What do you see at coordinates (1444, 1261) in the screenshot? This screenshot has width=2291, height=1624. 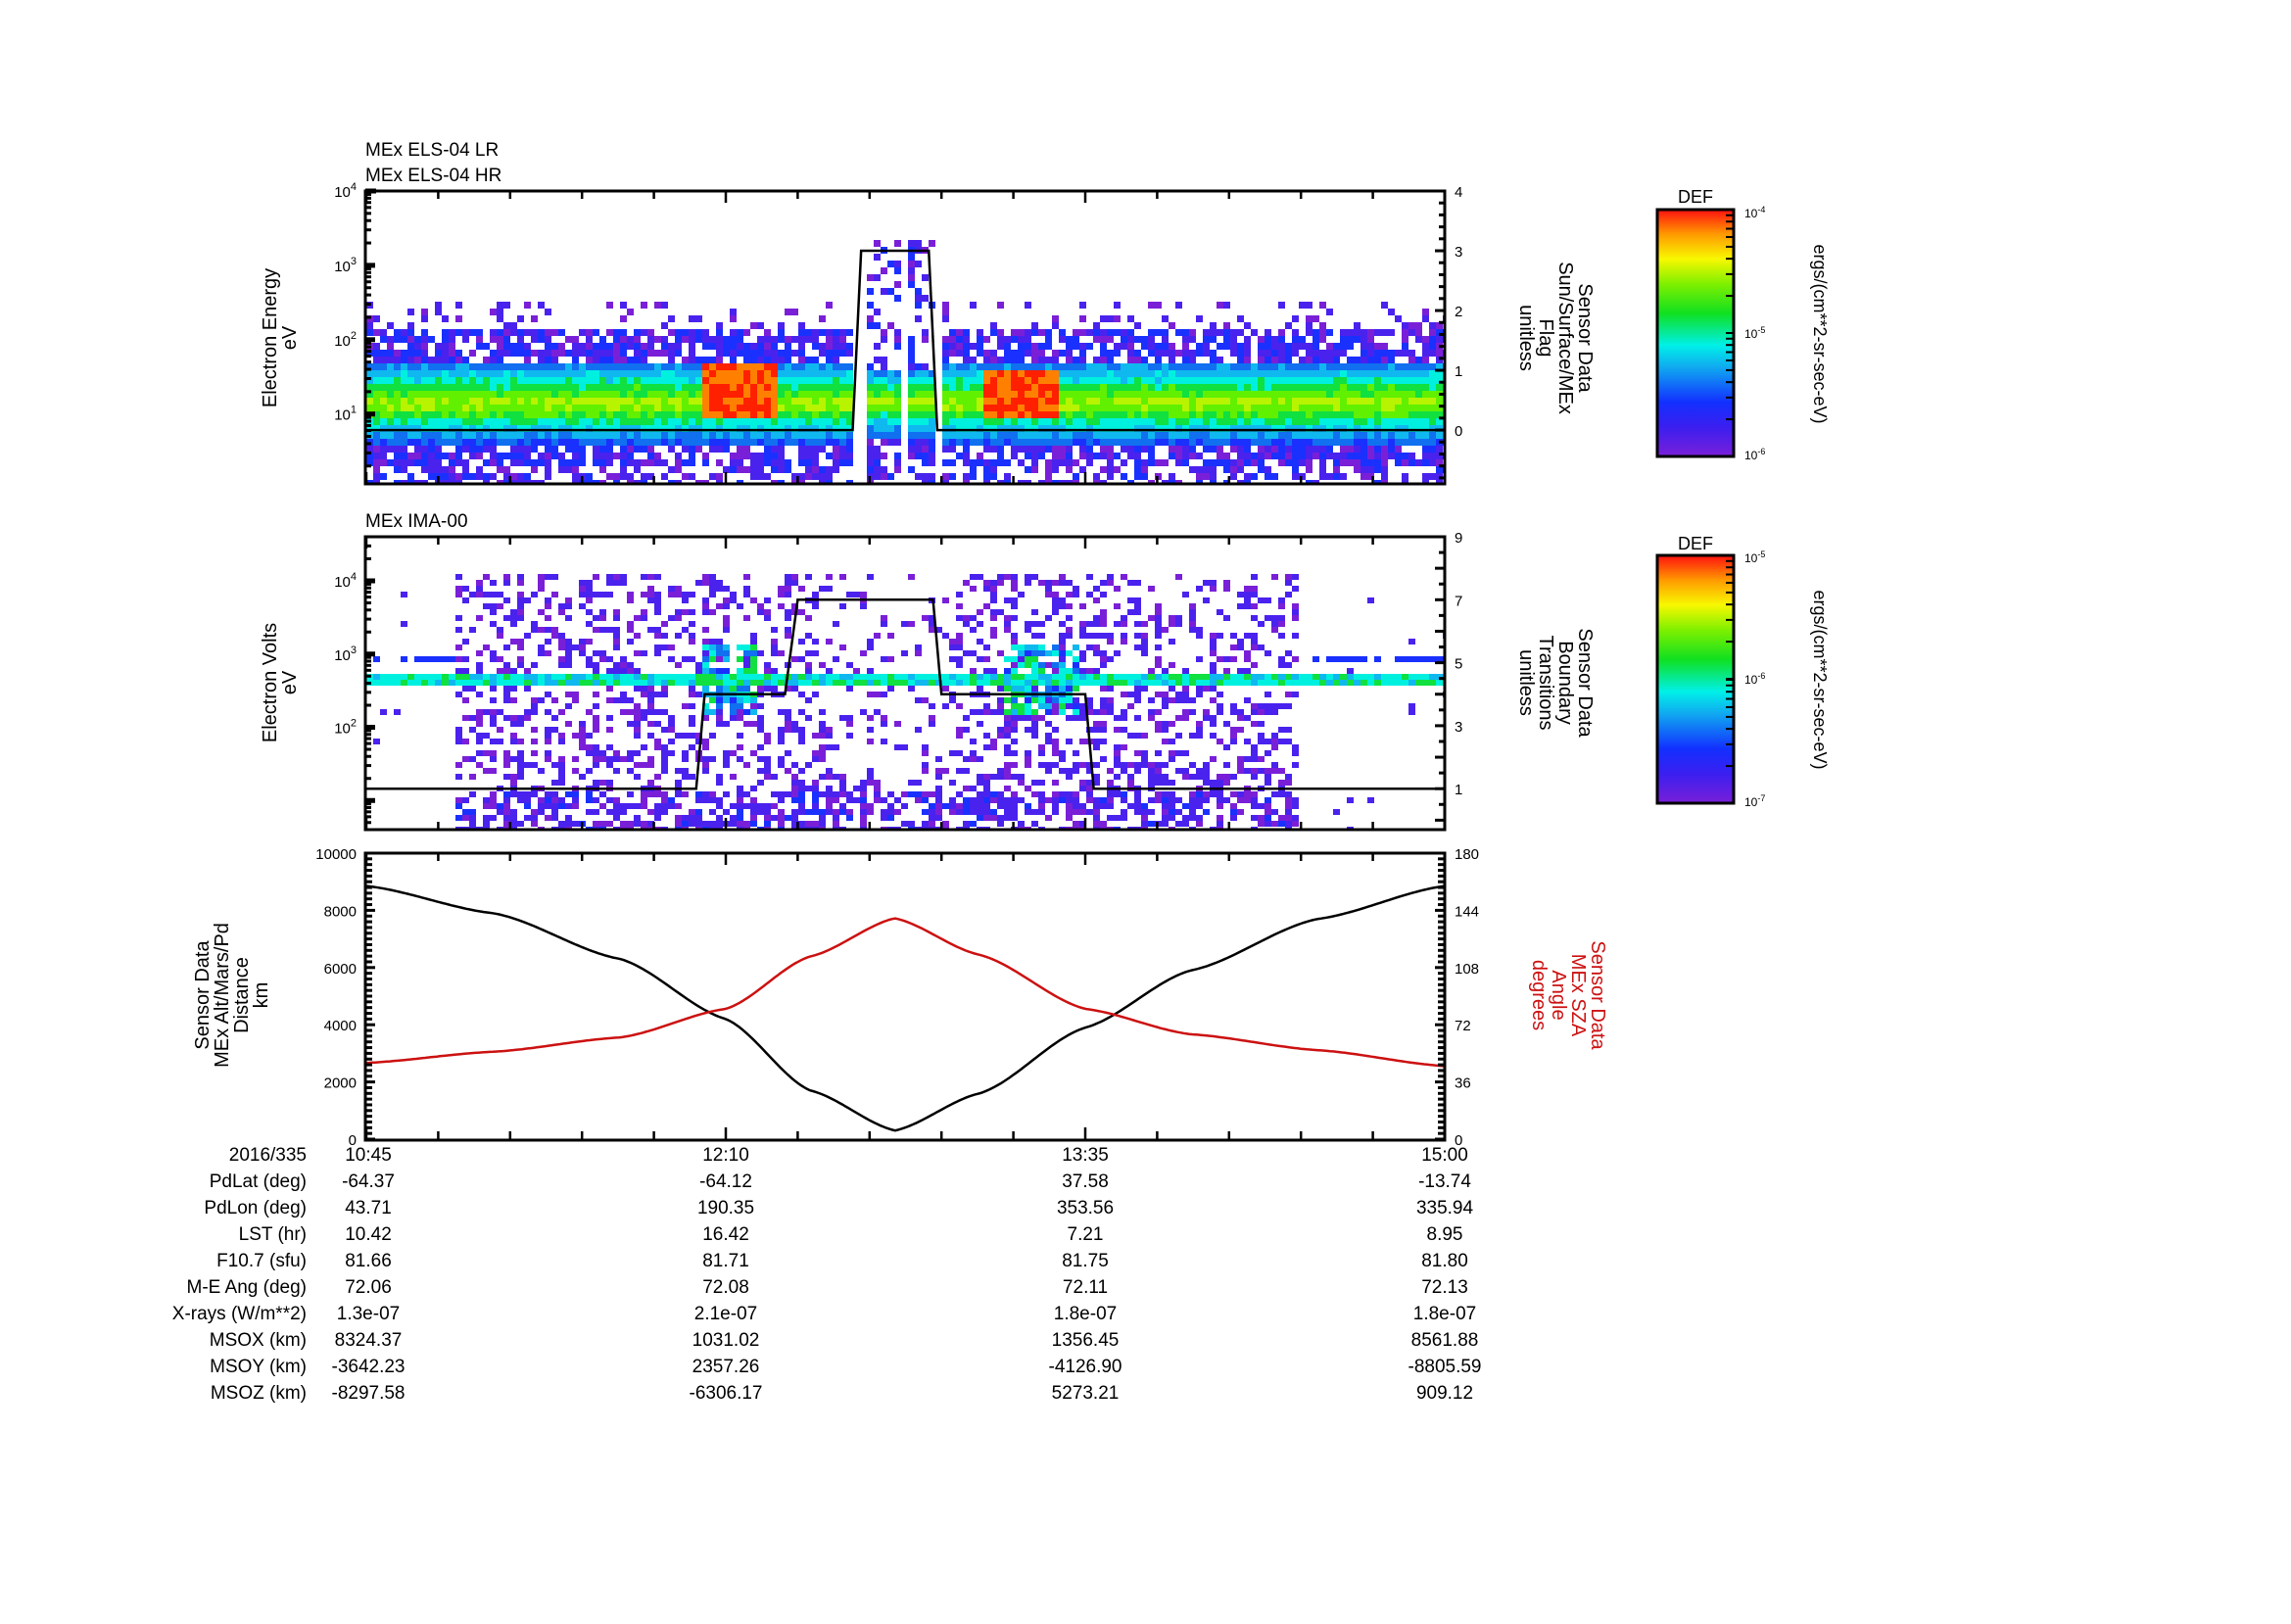 I see `table-cell: 81.80` at bounding box center [1444, 1261].